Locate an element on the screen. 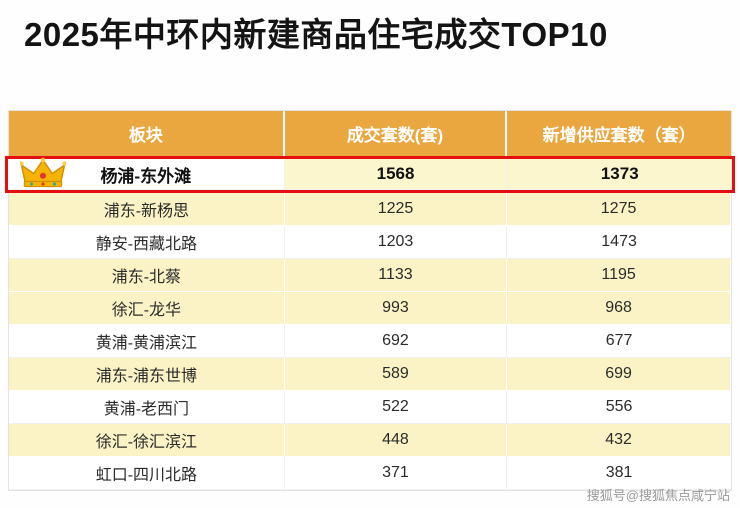 This screenshot has height=508, width=740. header-cell-supply: 新增供应套数（套） is located at coordinates (619, 135).